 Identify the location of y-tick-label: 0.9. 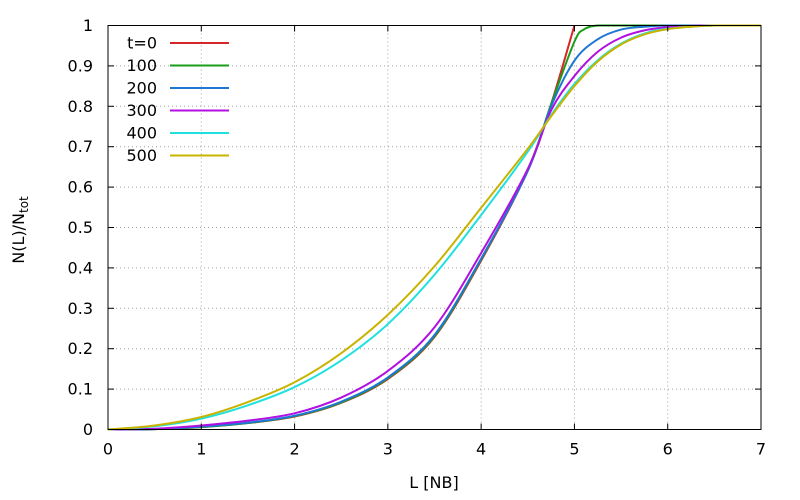
(80, 65).